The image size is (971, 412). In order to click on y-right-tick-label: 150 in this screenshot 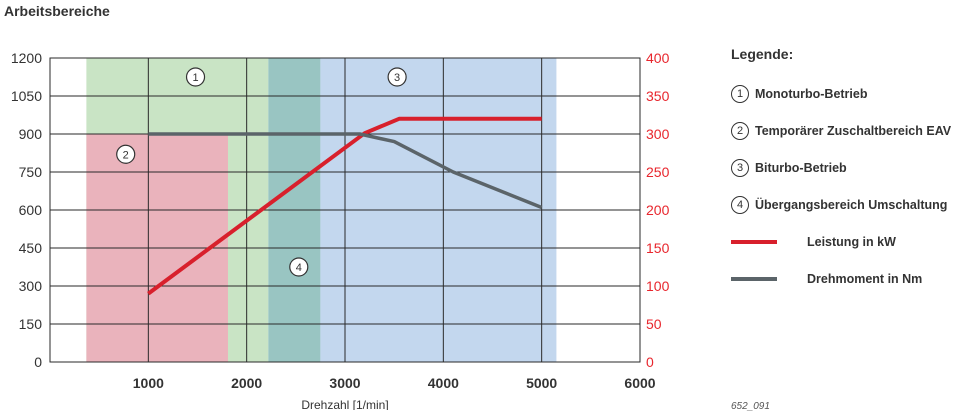, I will do `click(658, 248)`.